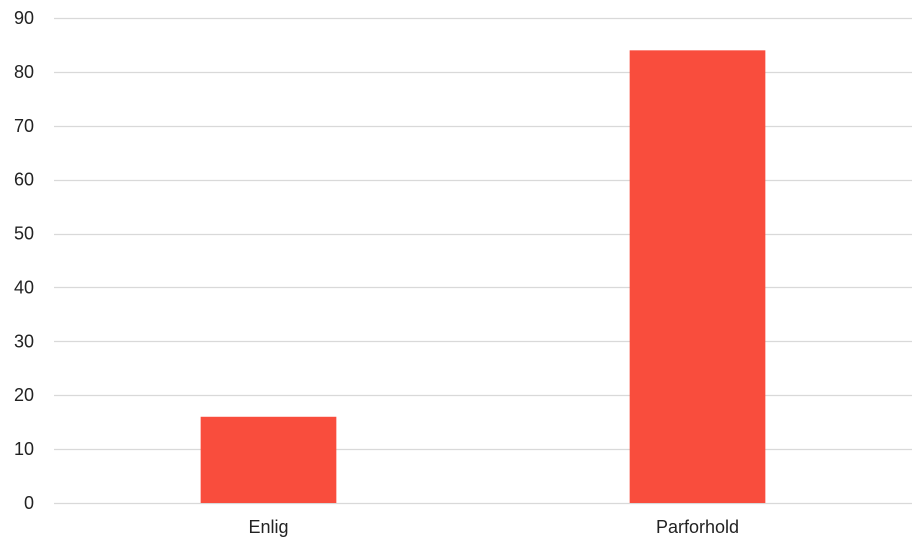 This screenshot has width=912, height=540. I want to click on y-tick-label: 90, so click(24, 18).